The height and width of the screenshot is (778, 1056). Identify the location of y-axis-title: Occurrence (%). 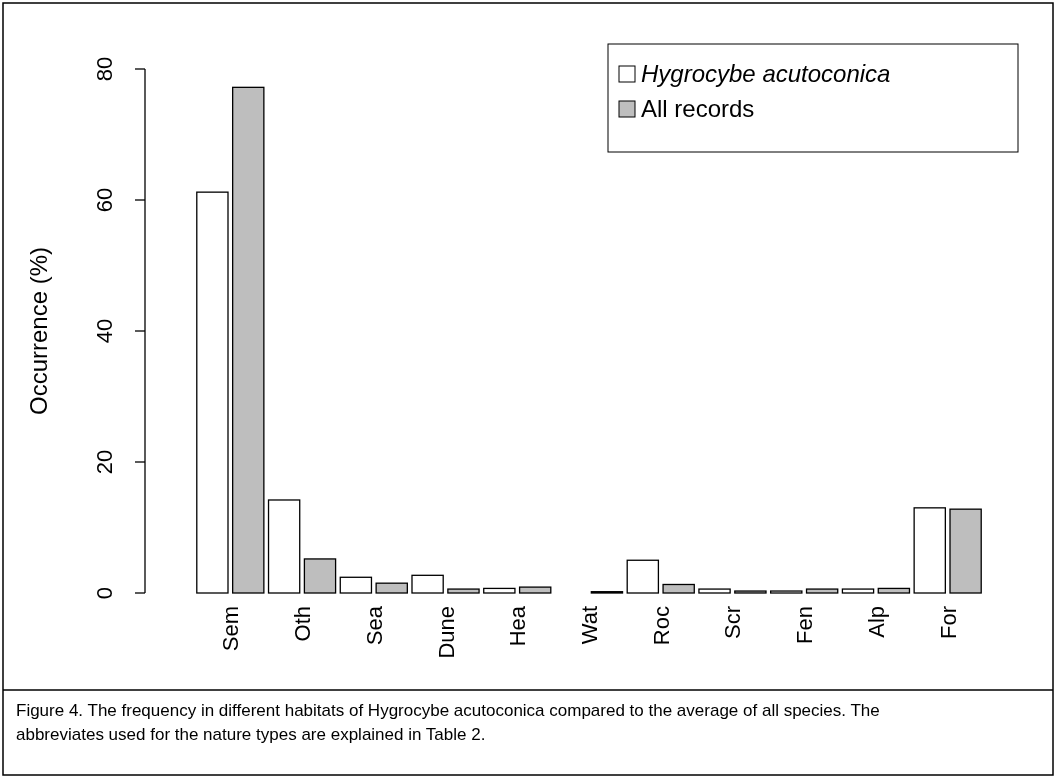
(38, 331).